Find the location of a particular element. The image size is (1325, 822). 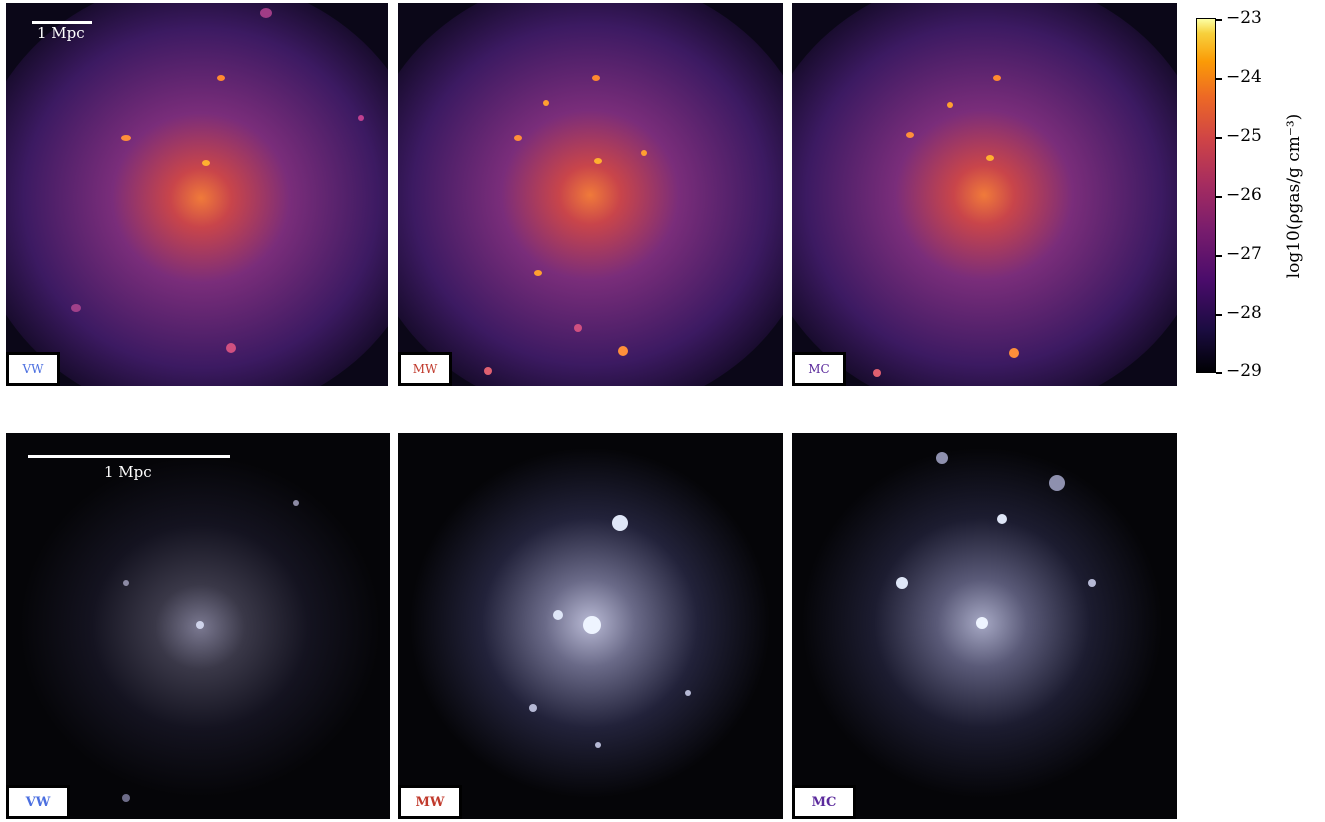

stellar-image-mc is located at coordinates (984, 626).